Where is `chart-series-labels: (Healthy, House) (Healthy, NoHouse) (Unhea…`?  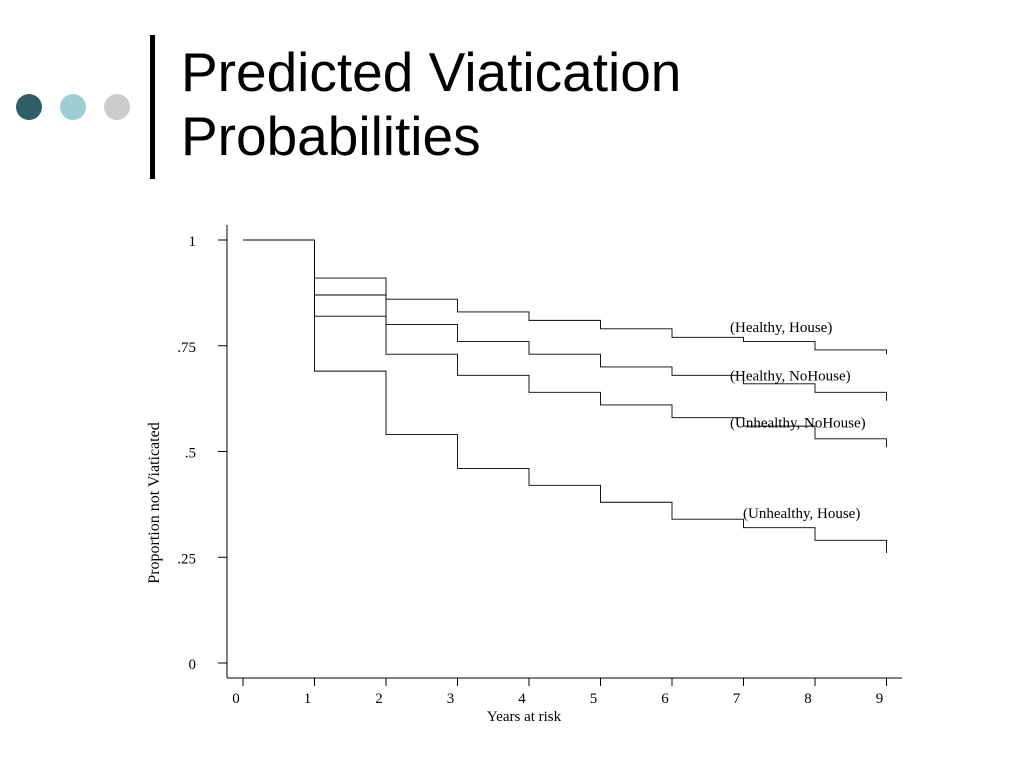
chart-series-labels: (Healthy, House) (Healthy, NoHouse) (Unhea… is located at coordinates (798, 421).